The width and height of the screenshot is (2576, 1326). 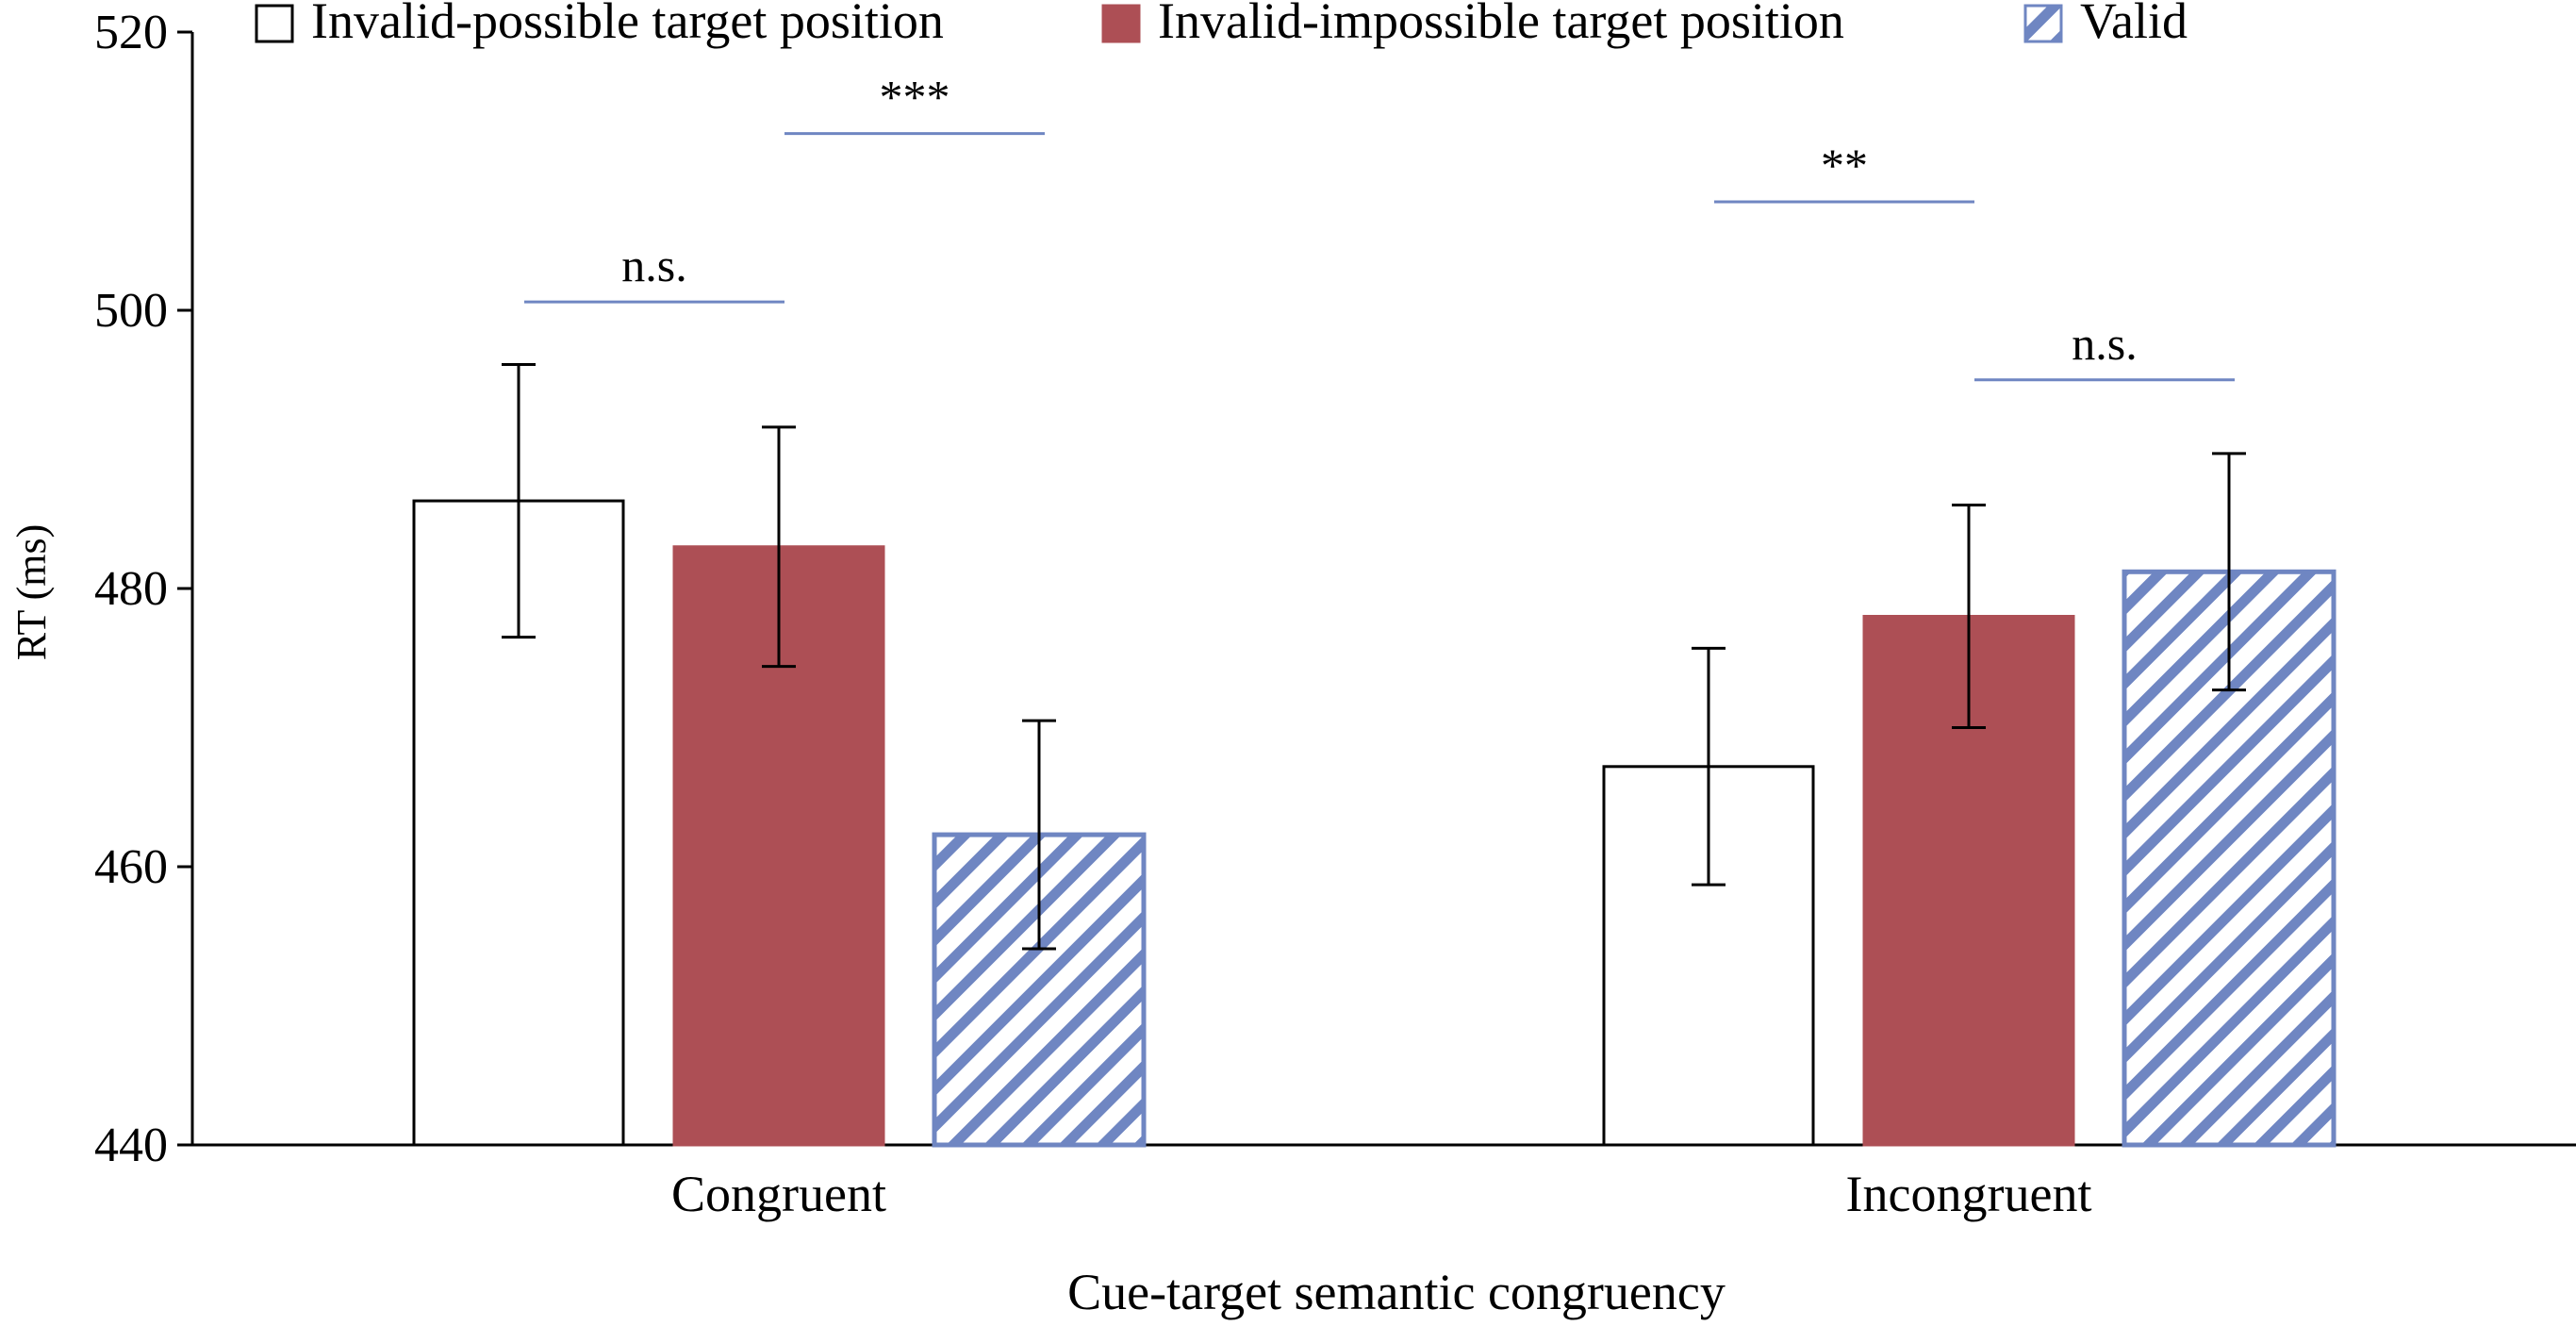 What do you see at coordinates (1396, 1292) in the screenshot?
I see `x-axis-label: Cue-target semantic congruency` at bounding box center [1396, 1292].